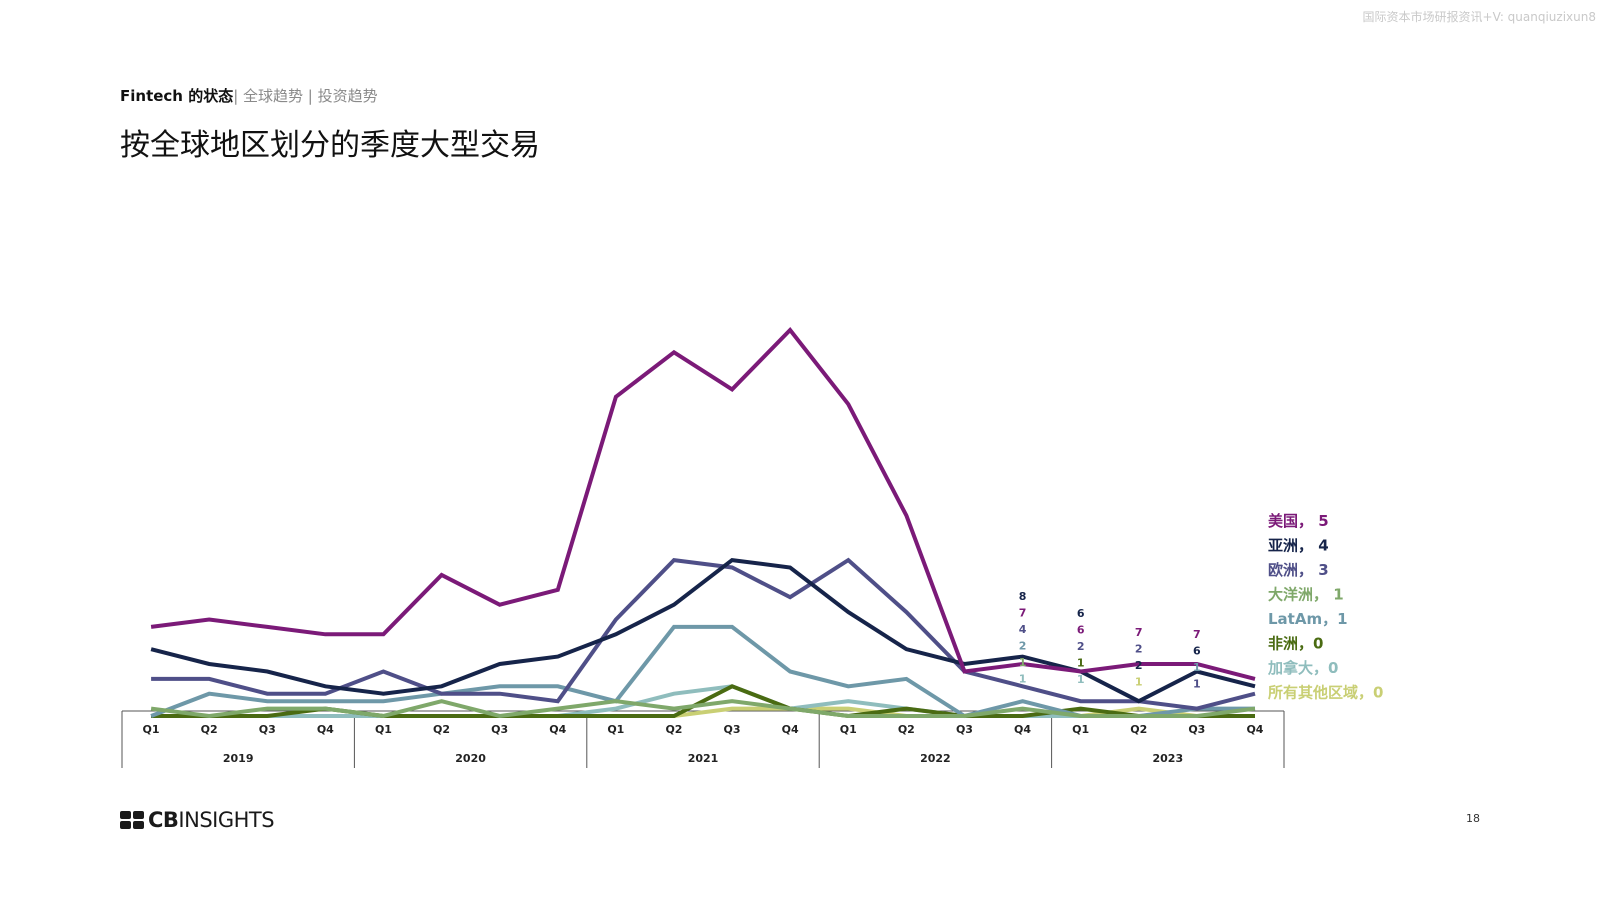  I want to click on page-title: 按全球地区划分的季度大型交易, so click(330, 145).